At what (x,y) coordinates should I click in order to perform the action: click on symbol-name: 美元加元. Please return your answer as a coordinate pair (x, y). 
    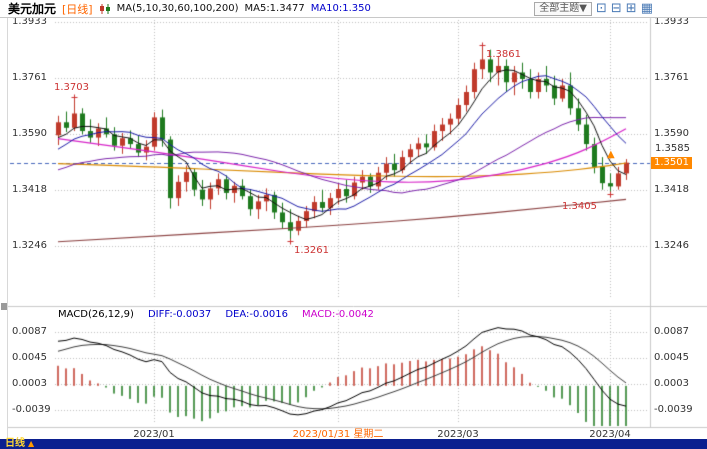
    Looking at the image, I should click on (32, 9).